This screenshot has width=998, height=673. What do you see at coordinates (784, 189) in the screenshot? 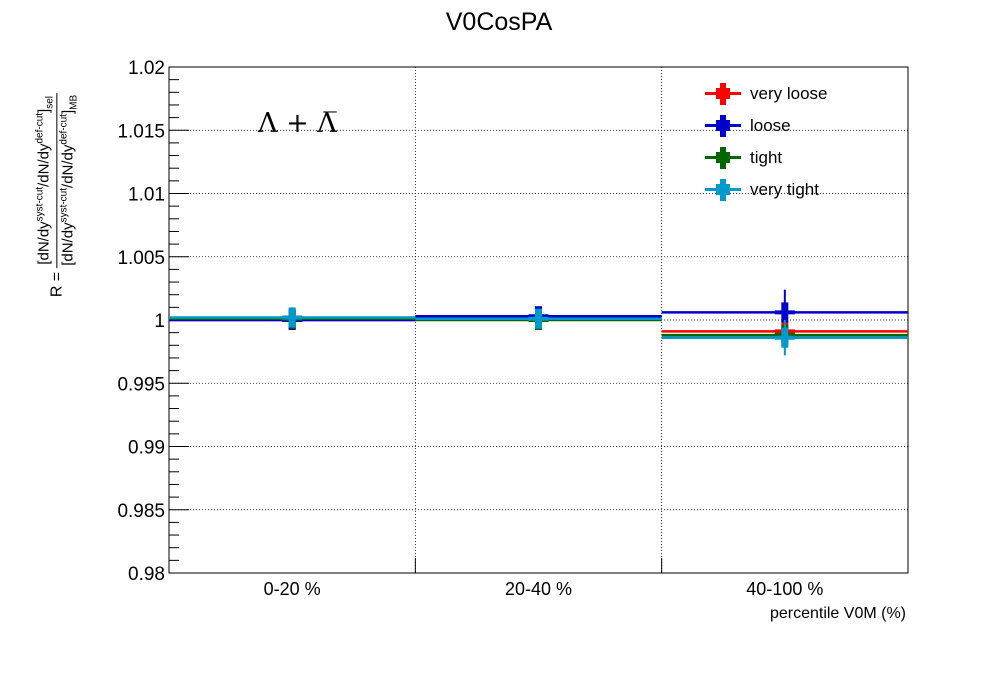
I see `legend-label: very tight` at bounding box center [784, 189].